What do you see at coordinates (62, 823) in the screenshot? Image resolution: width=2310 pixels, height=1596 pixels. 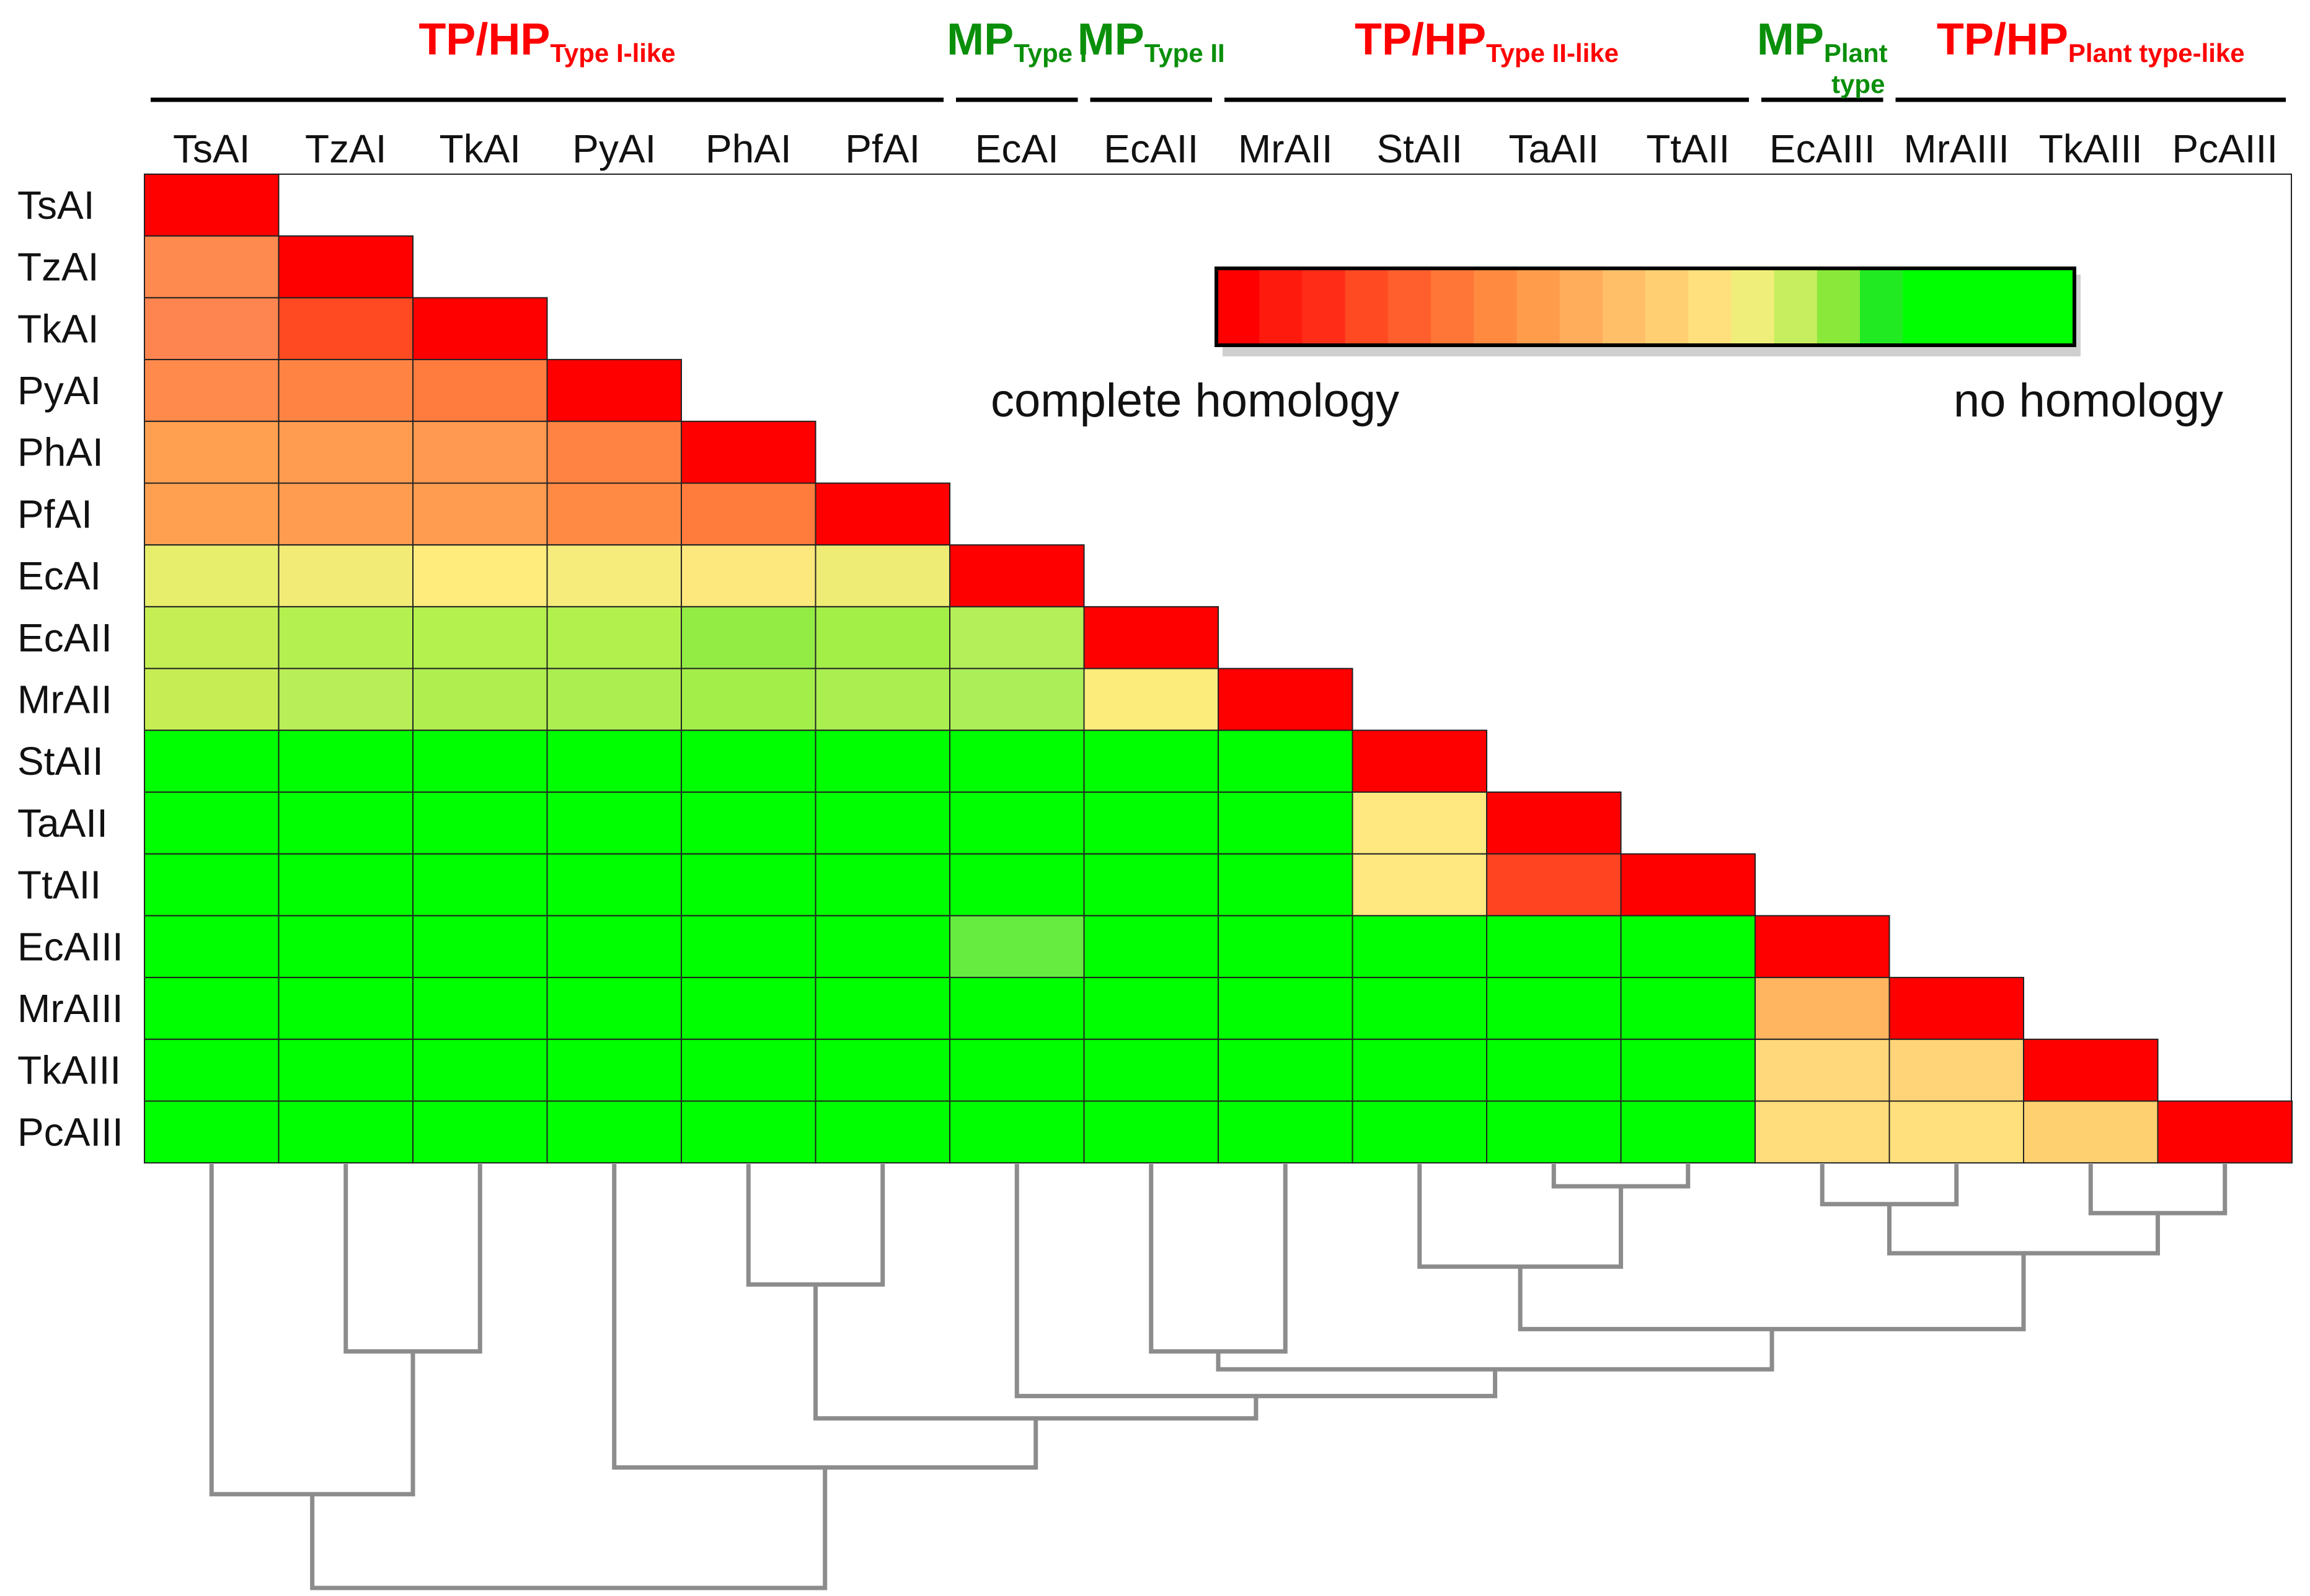 I see `row-label-taaii: TaAII` at bounding box center [62, 823].